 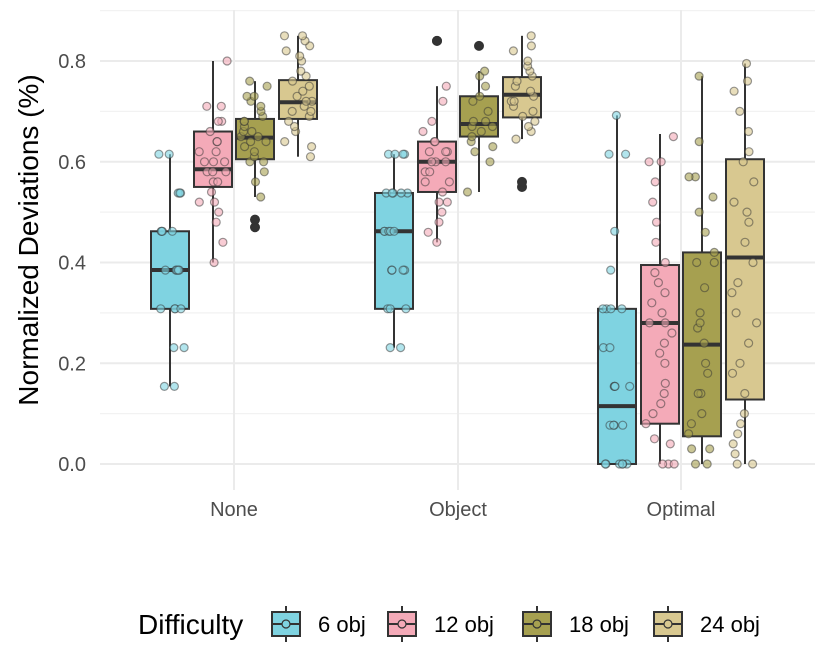 What do you see at coordinates (72, 465) in the screenshot?
I see `y-tick-label: 0.0` at bounding box center [72, 465].